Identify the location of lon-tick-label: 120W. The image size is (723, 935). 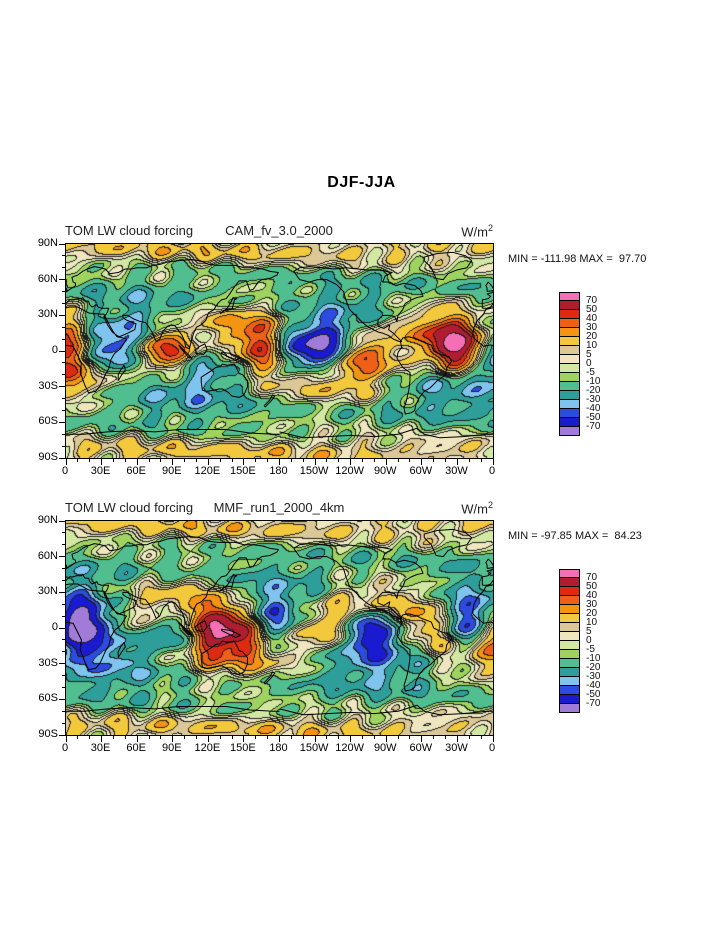
(350, 748).